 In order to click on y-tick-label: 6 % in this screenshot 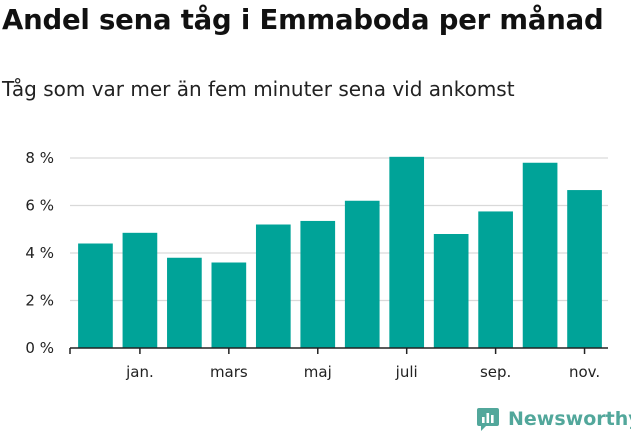, I will do `click(39, 206)`.